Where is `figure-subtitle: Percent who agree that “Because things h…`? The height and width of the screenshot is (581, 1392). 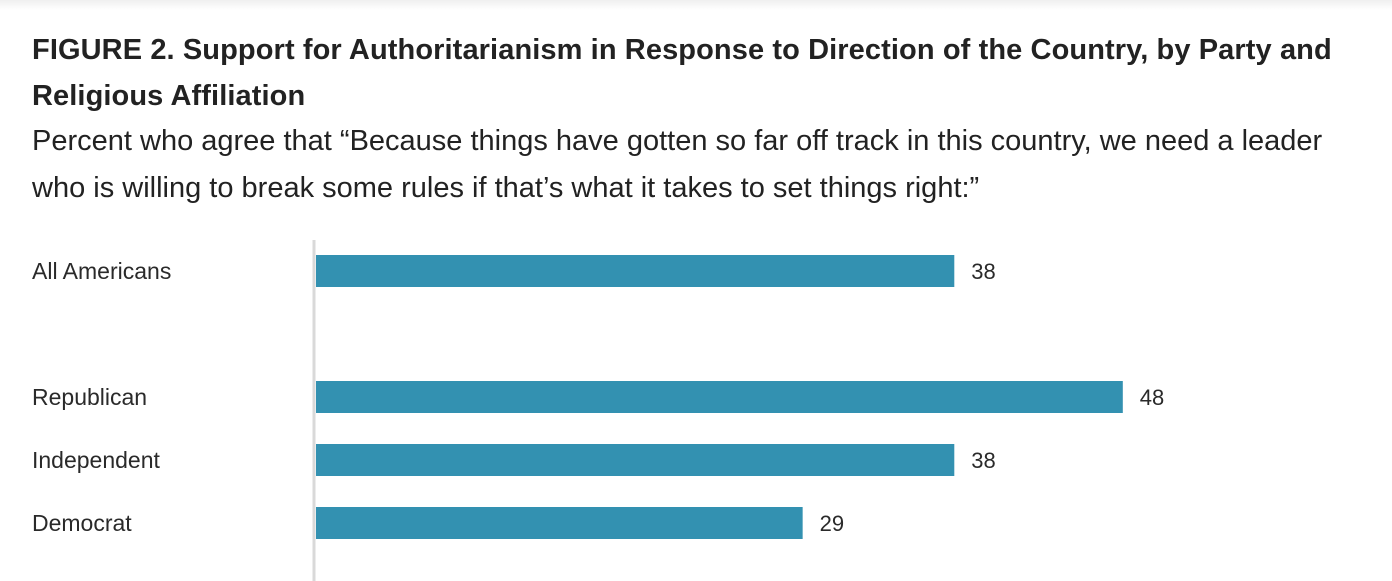
figure-subtitle: Percent who agree that “Because things h… is located at coordinates (677, 164).